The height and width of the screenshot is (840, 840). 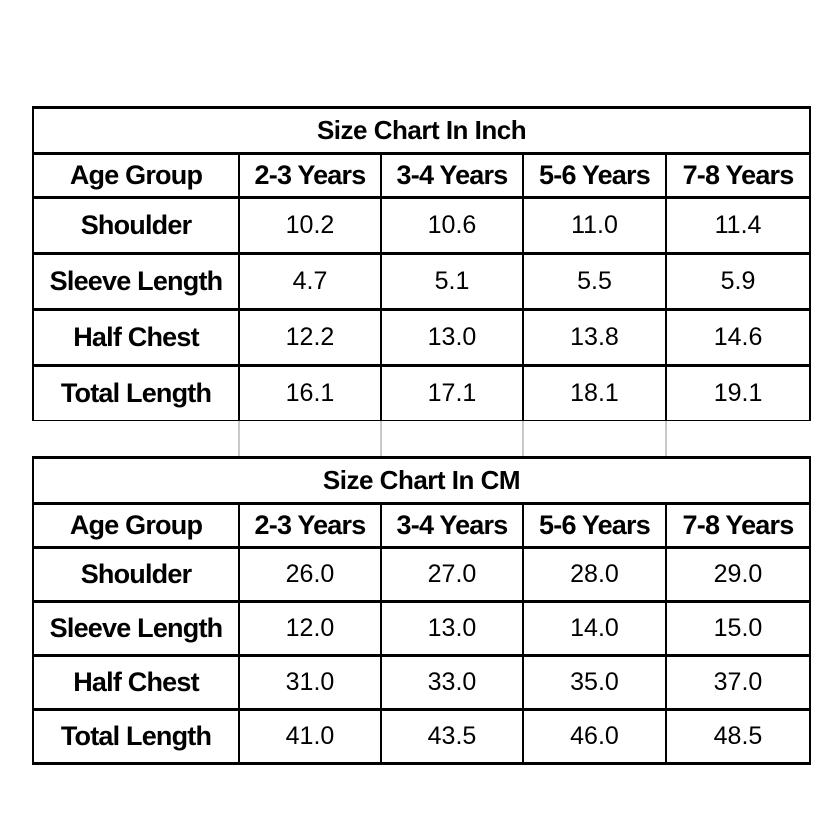 I want to click on table-row: Sleeve Length 4.7 5.1 5.5 5.9, so click(x=422, y=281).